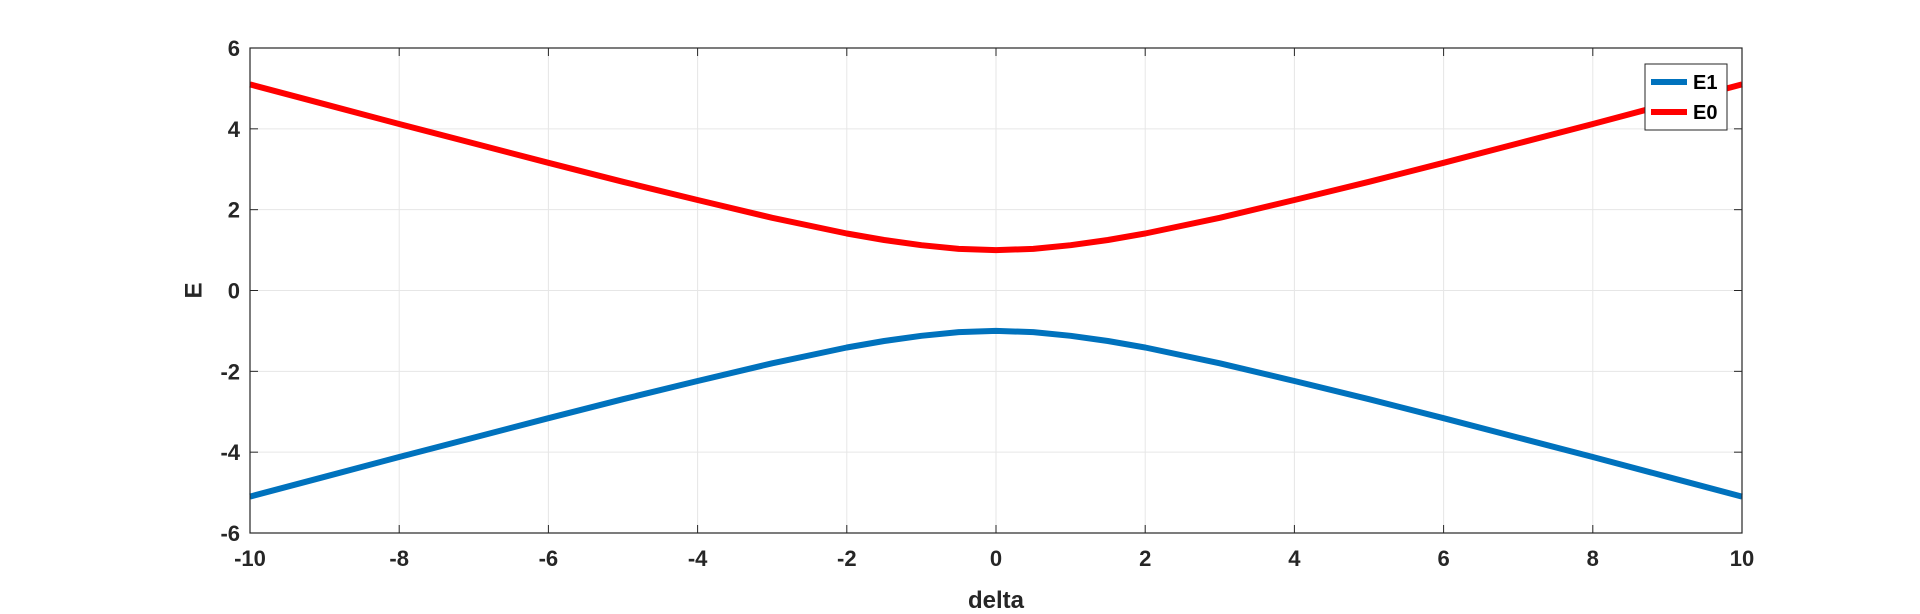 This screenshot has height=614, width=1920. What do you see at coordinates (996, 600) in the screenshot?
I see `x-axis-label: delta` at bounding box center [996, 600].